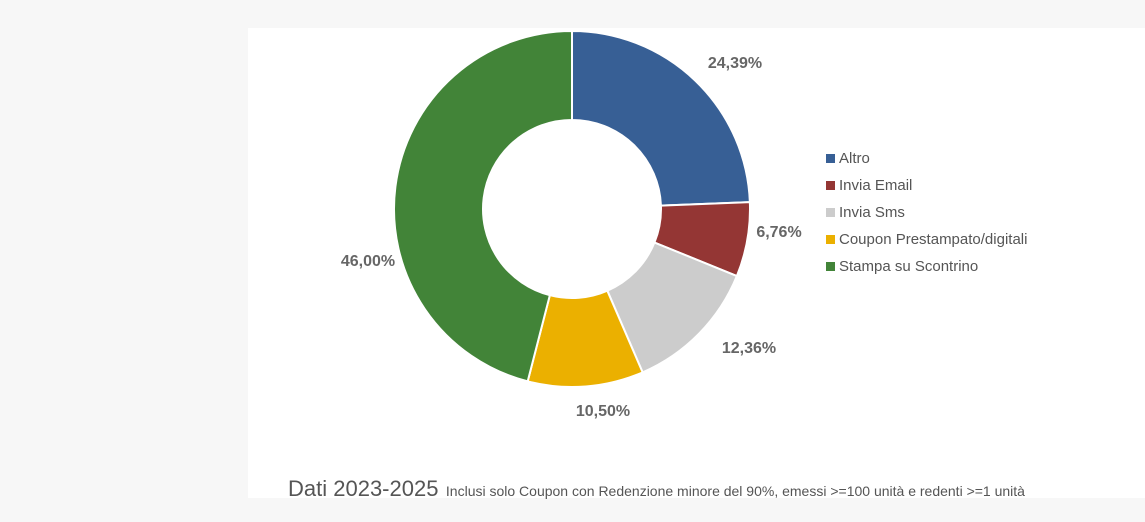 The image size is (1145, 522). I want to click on legend-label: Altro, so click(854, 158).